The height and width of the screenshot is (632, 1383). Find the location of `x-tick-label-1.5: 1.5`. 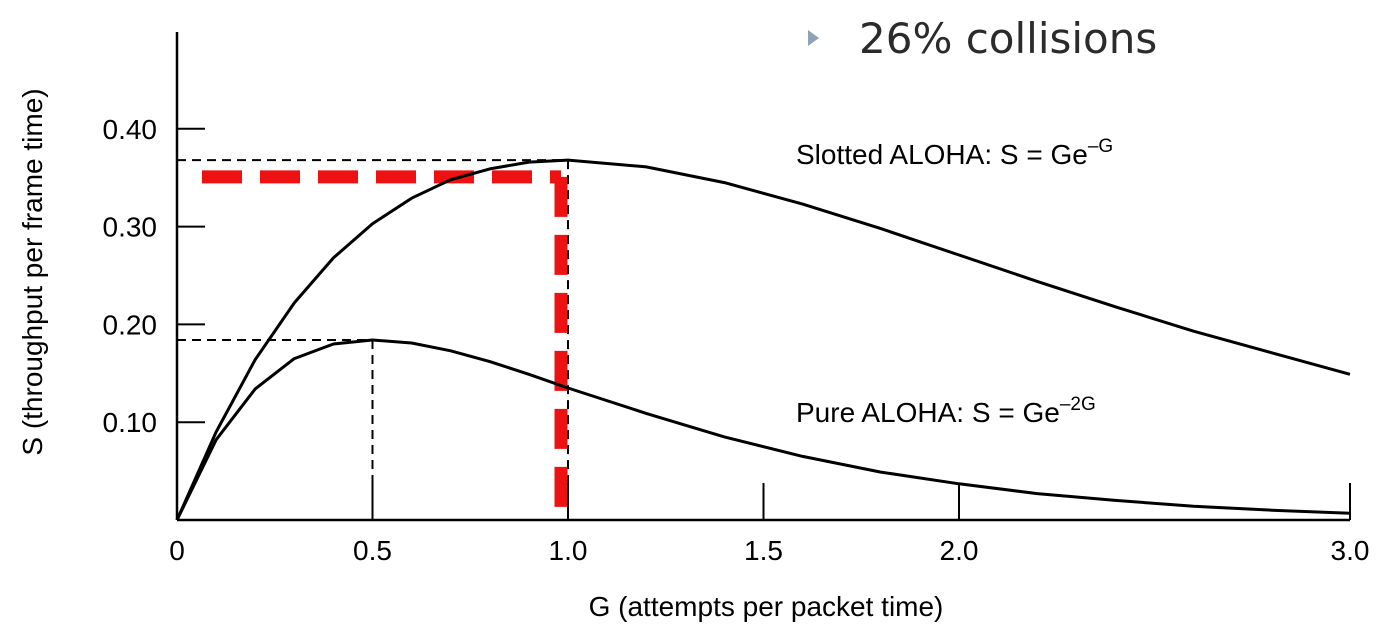

x-tick-label-1.5: 1.5 is located at coordinates (763, 550).